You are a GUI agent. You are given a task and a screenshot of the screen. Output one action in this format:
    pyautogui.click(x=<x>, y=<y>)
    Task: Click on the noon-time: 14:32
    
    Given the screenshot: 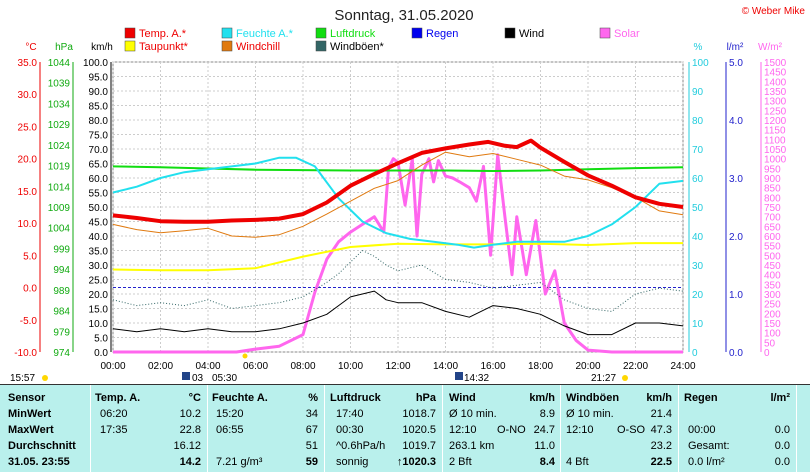 What is the action you would take?
    pyautogui.click(x=476, y=378)
    